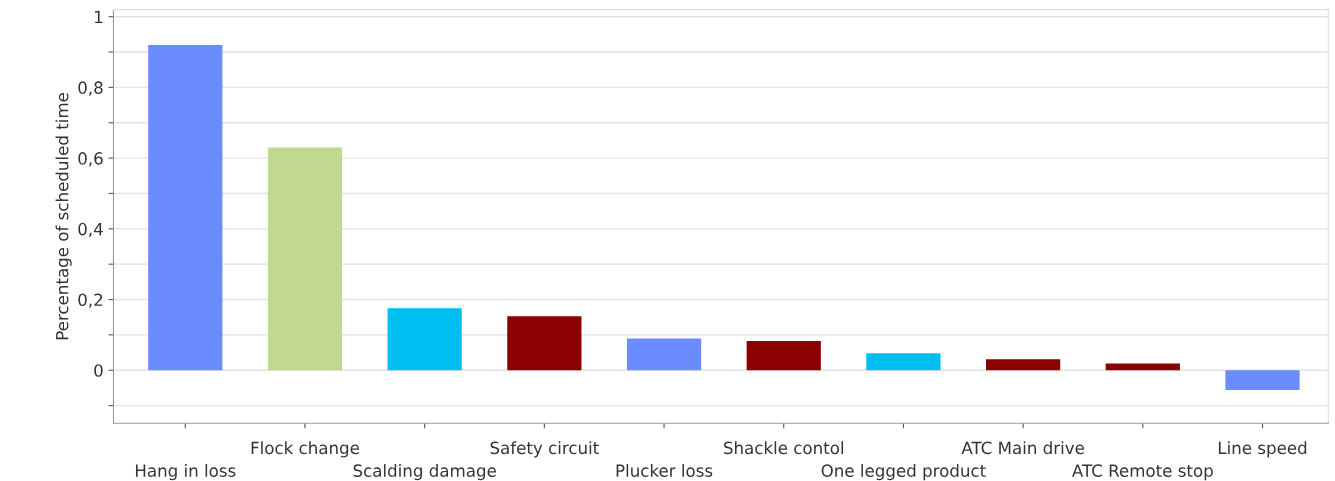 This screenshot has height=481, width=1335. What do you see at coordinates (90, 300) in the screenshot?
I see `y-tick-label: 0,2` at bounding box center [90, 300].